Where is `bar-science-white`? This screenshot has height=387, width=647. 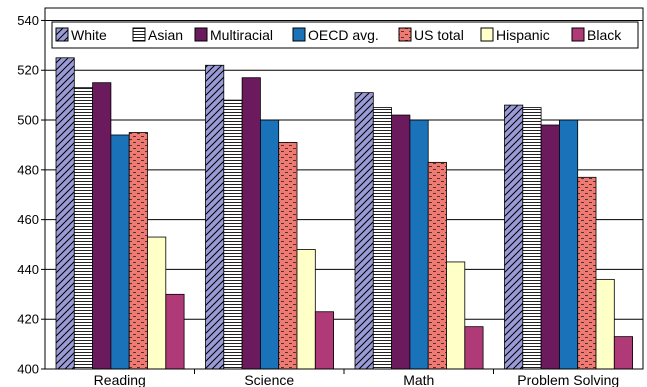 bar-science-white is located at coordinates (215, 217).